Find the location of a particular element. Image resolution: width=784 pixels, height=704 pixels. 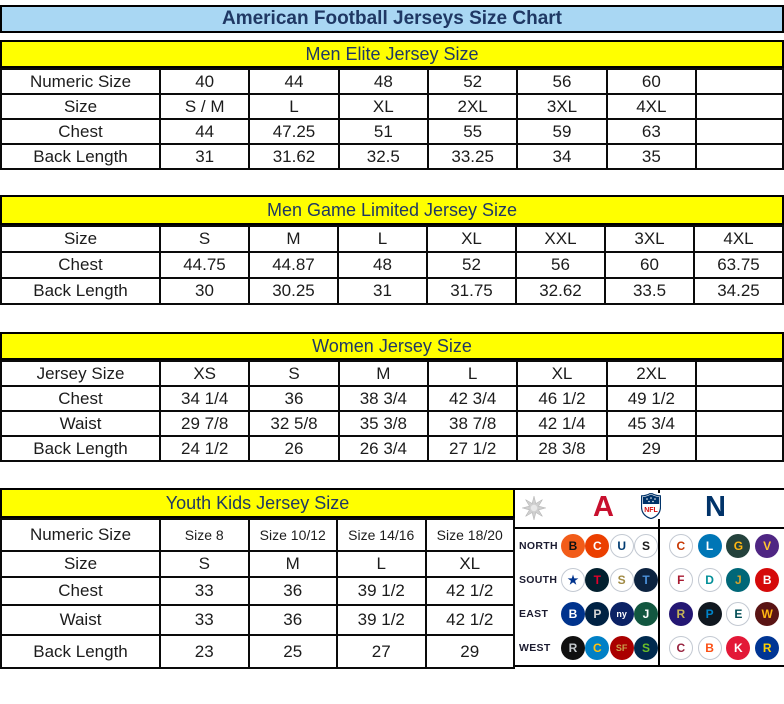

svg-text: NFL is located at coordinates (651, 510).